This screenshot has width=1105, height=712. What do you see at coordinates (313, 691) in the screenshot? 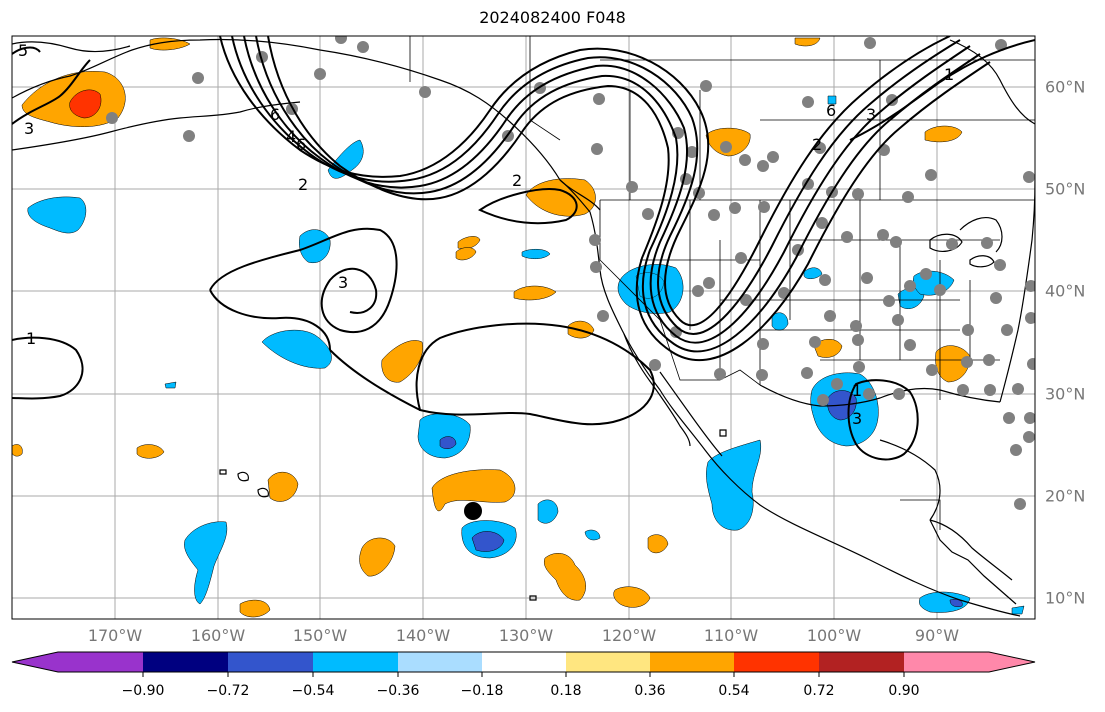
I see `colorbar-tick-label: −0.54` at bounding box center [313, 691].